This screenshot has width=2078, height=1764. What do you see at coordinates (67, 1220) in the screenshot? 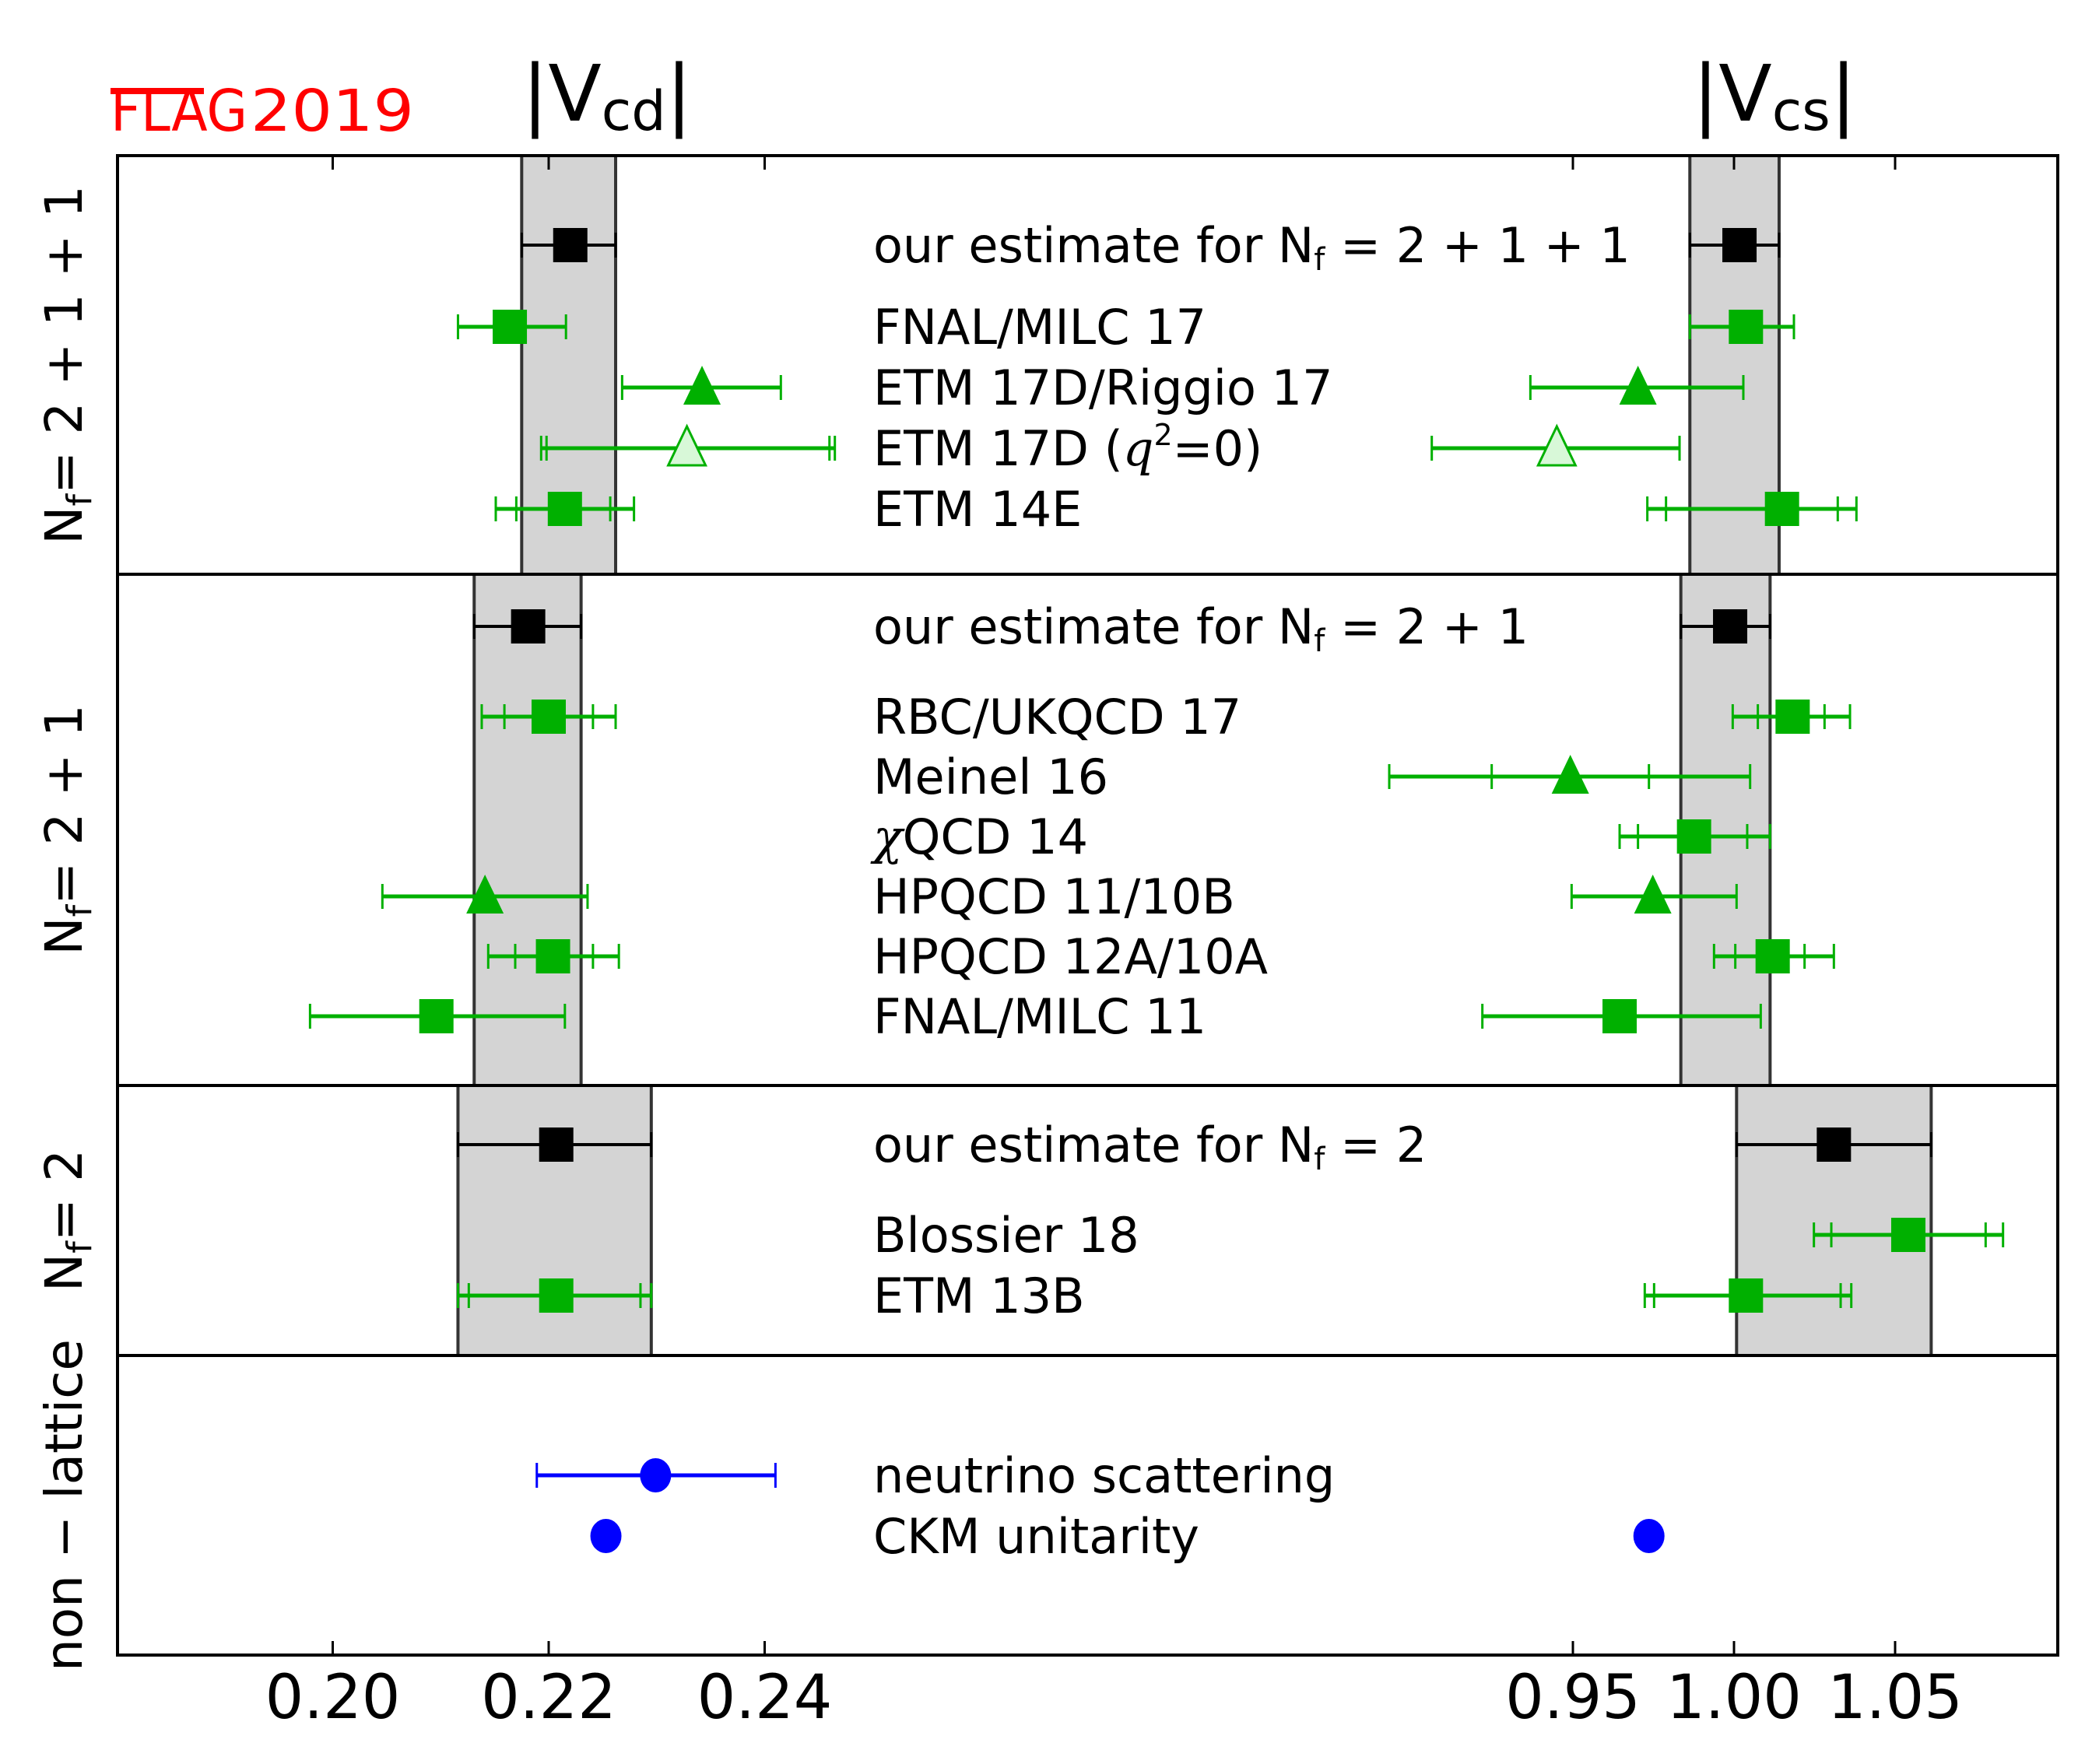
I see `group-label: Nf= 2` at bounding box center [67, 1220].